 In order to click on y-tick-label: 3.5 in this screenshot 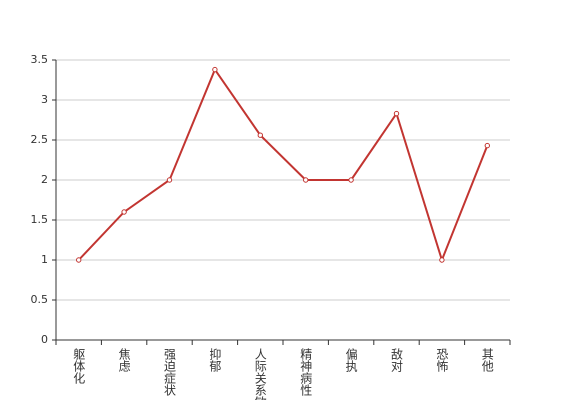, I will do `click(40, 59)`.